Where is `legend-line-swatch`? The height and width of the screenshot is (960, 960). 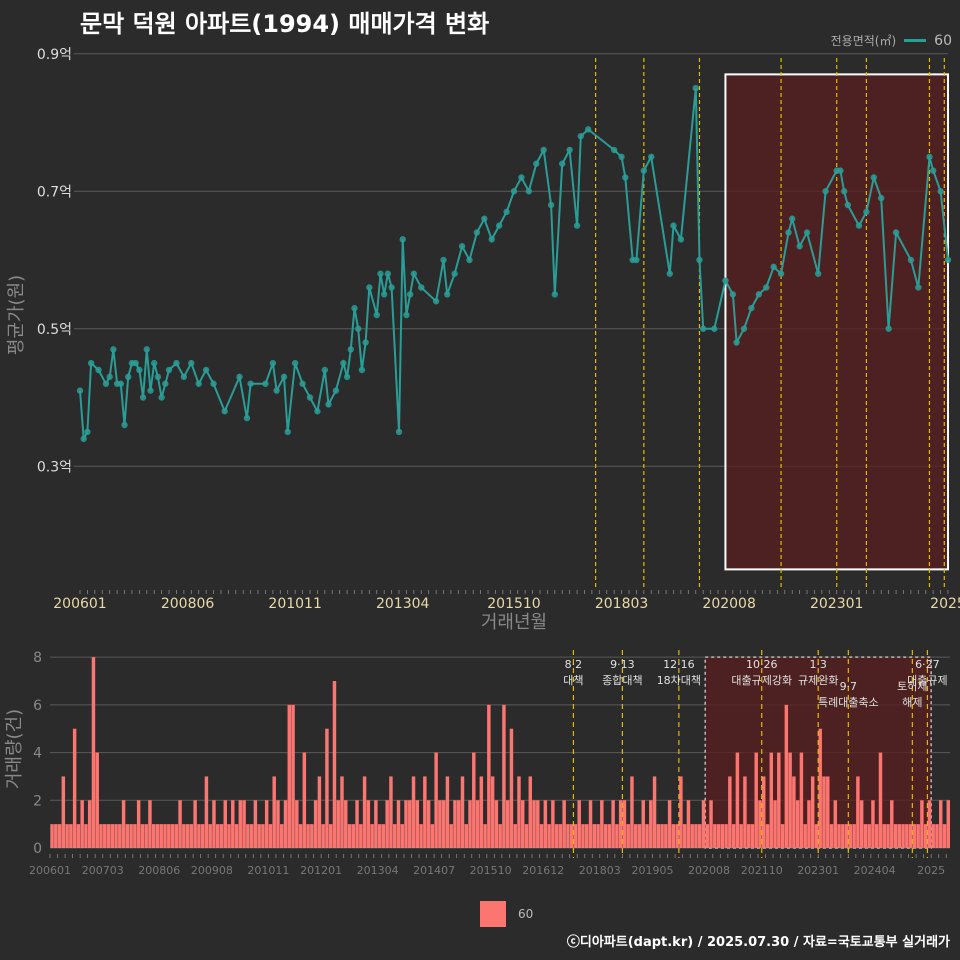 legend-line-swatch is located at coordinates (915, 40).